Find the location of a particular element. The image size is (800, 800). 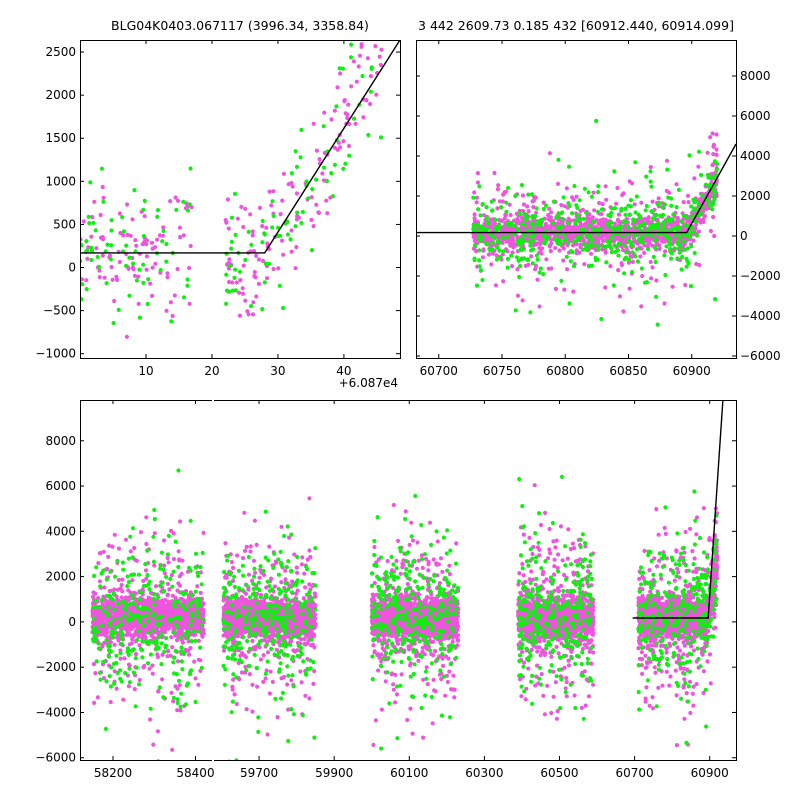

y-tick-label: −4000 is located at coordinates (760, 316).